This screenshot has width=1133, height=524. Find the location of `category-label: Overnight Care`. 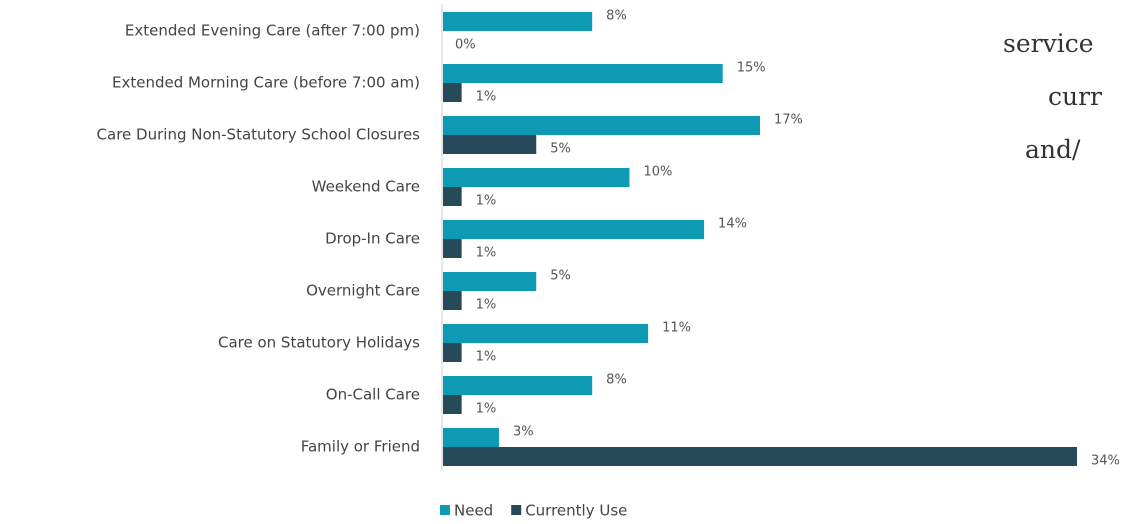

category-label: Overnight Care is located at coordinates (363, 291).